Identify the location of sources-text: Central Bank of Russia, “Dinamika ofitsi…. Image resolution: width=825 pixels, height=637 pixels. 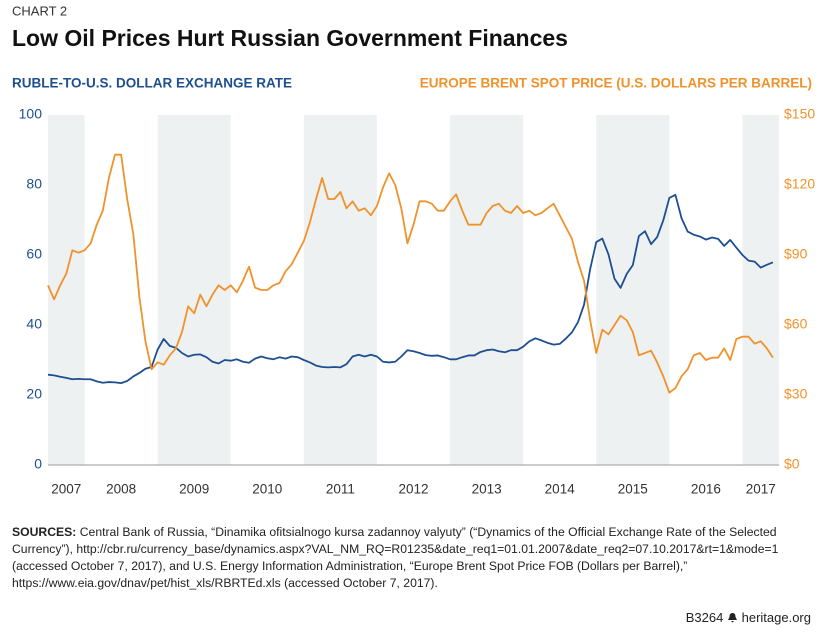
(395, 557).